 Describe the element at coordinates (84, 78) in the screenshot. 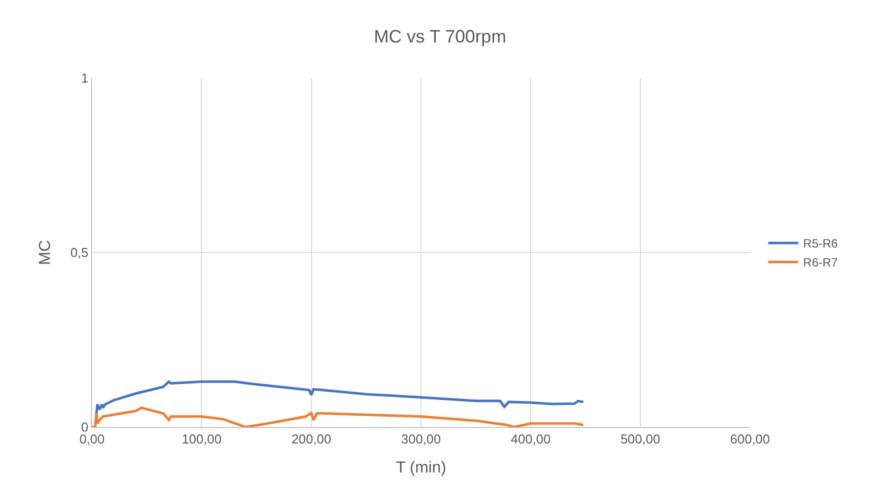

I see `y-tick-label: 1` at that location.